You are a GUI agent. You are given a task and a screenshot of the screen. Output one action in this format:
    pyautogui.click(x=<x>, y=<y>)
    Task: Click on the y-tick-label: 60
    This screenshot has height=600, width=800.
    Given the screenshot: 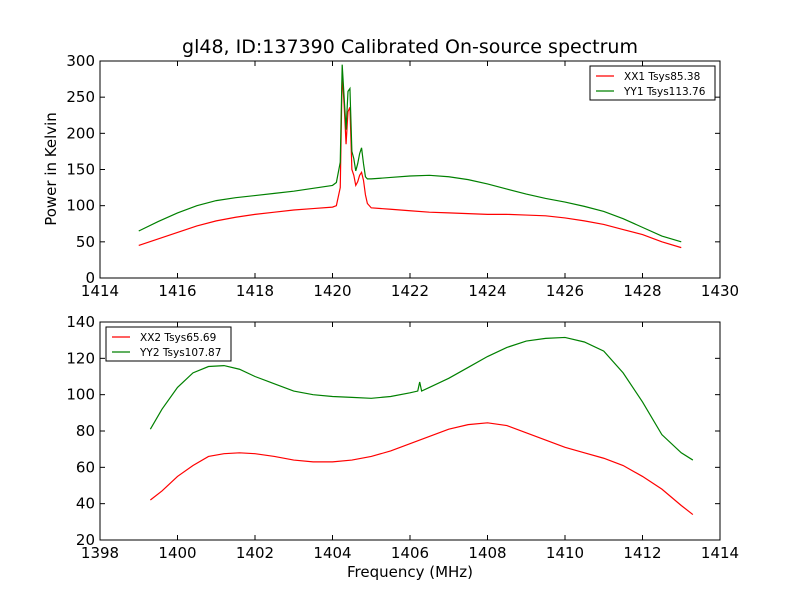 What is the action you would take?
    pyautogui.click(x=85, y=467)
    